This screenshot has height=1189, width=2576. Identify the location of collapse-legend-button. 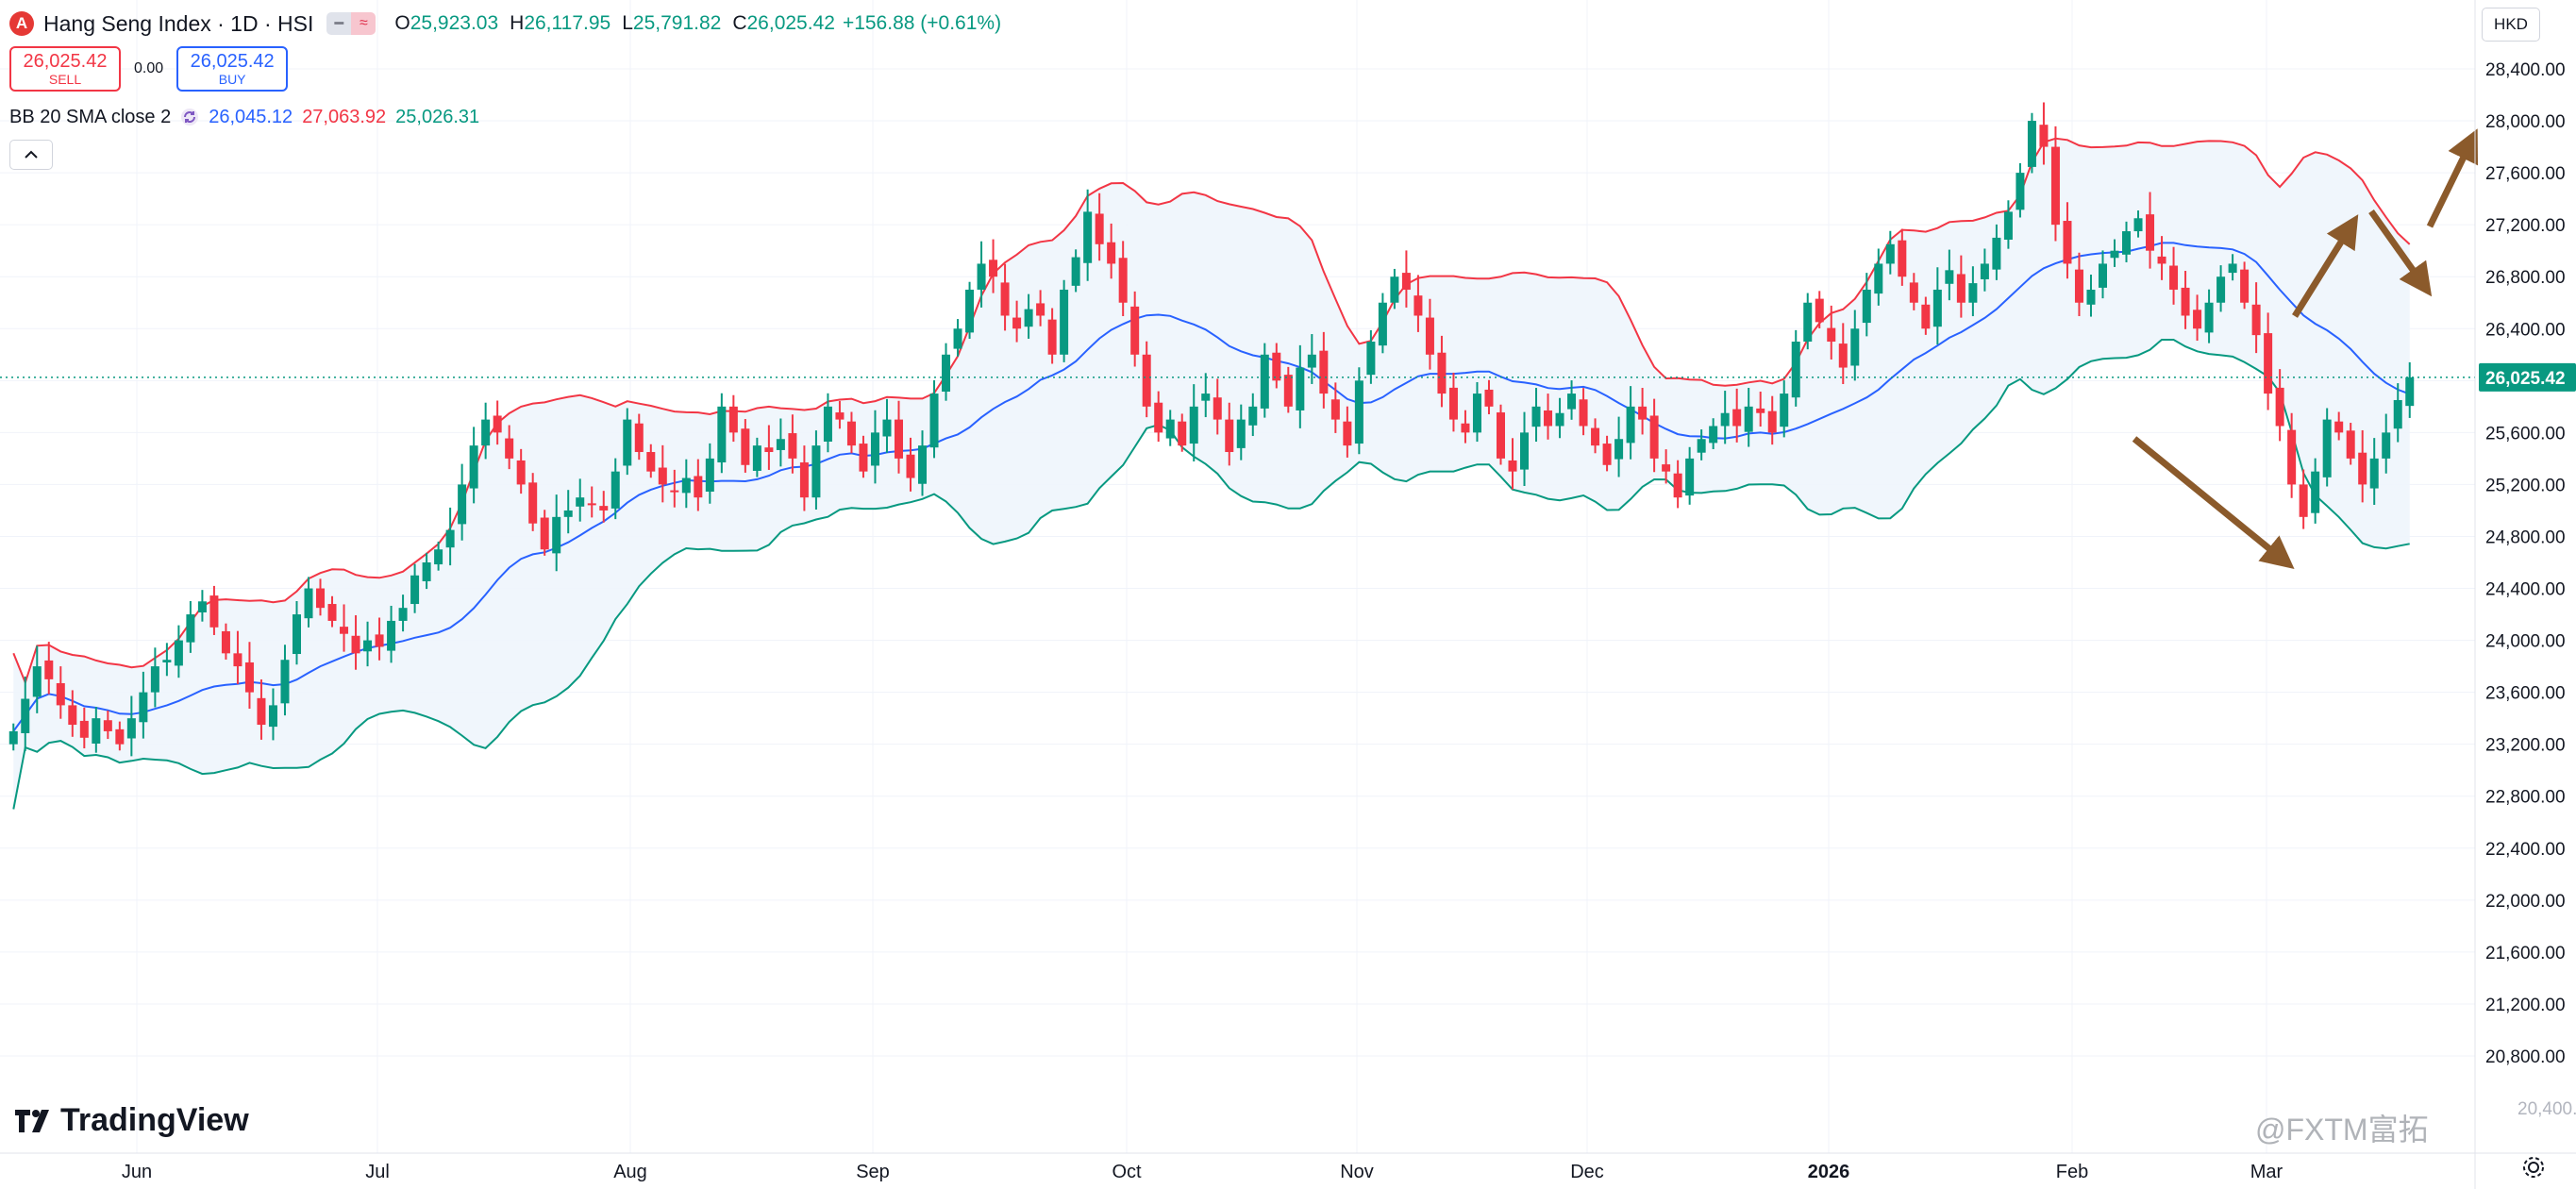
(31, 155).